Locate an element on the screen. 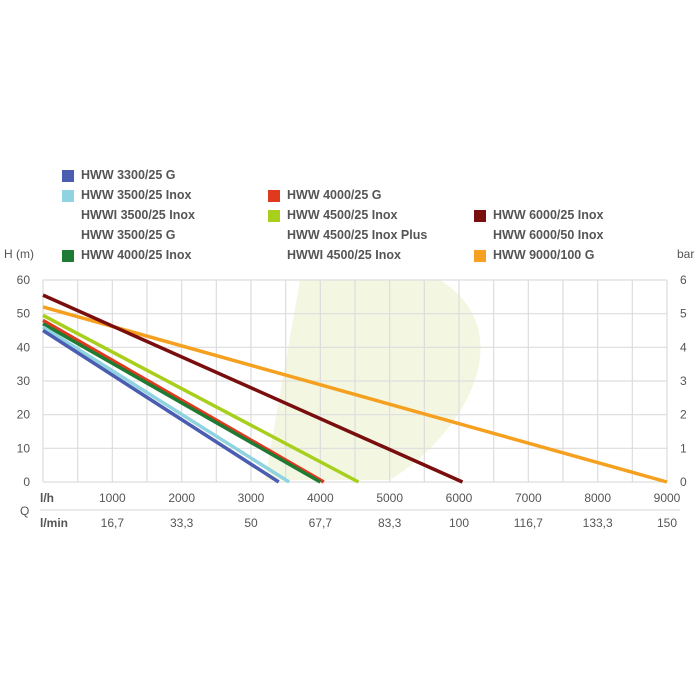 The height and width of the screenshot is (700, 700). x-tick-label: 3000 is located at coordinates (251, 498).